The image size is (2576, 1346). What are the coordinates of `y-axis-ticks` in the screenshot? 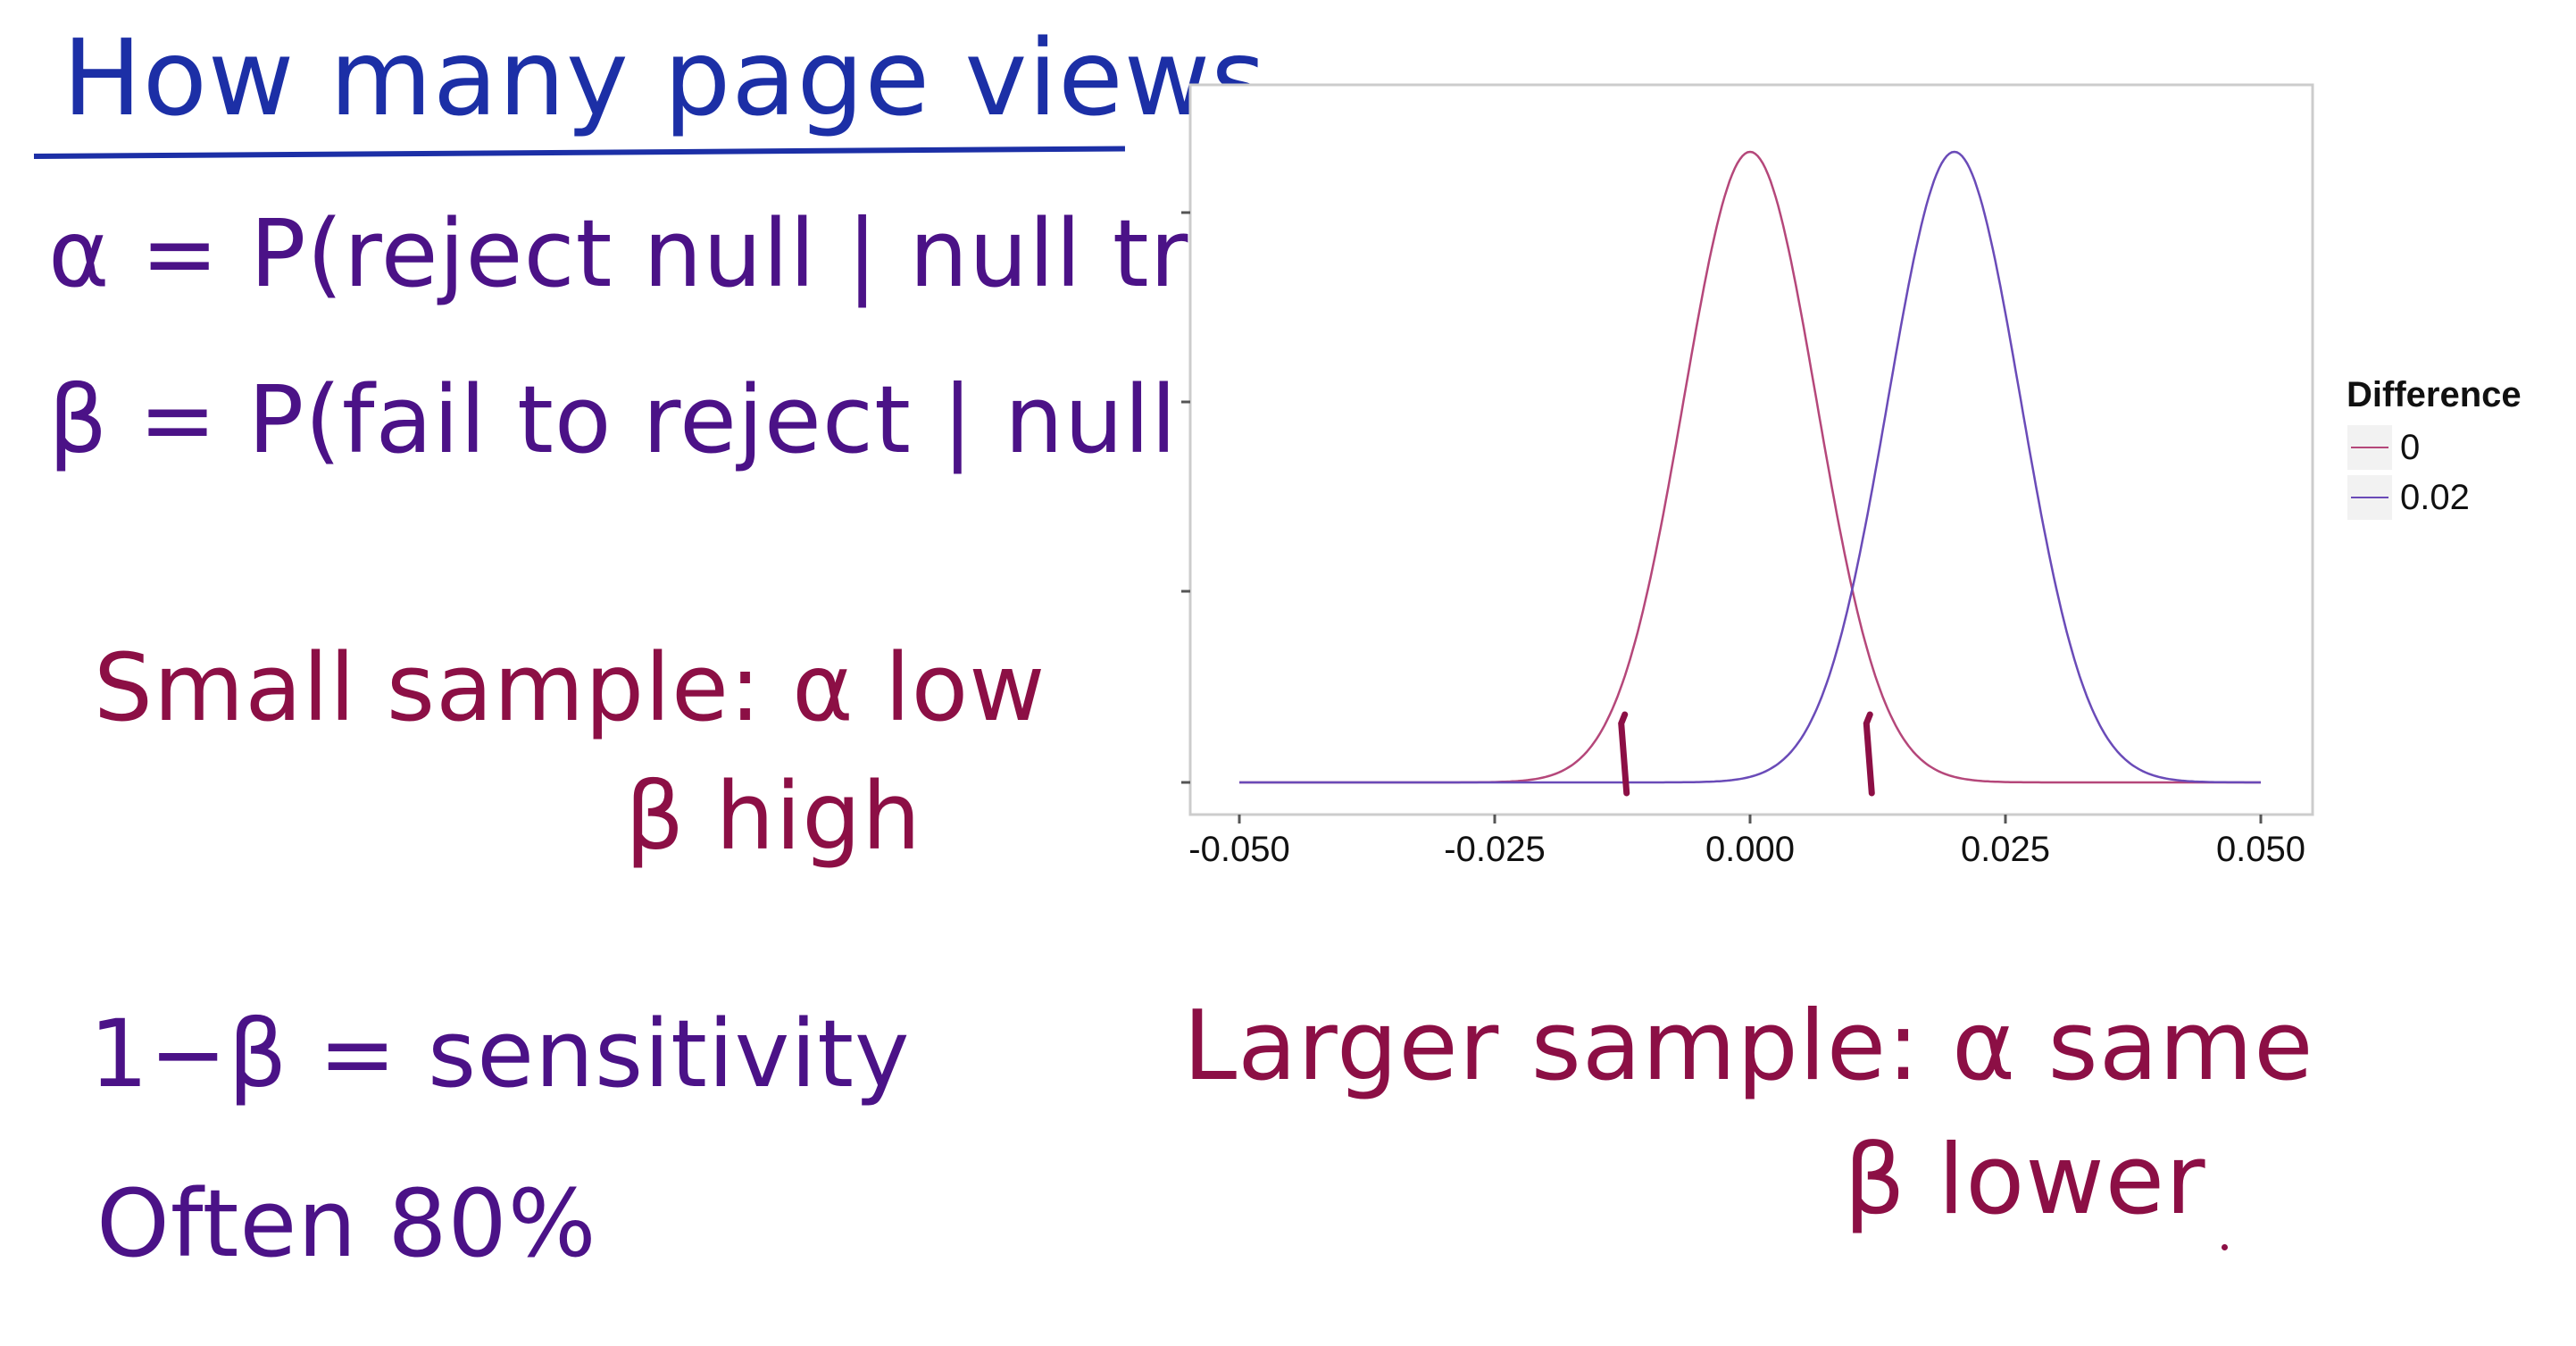 It's located at (1185, 497).